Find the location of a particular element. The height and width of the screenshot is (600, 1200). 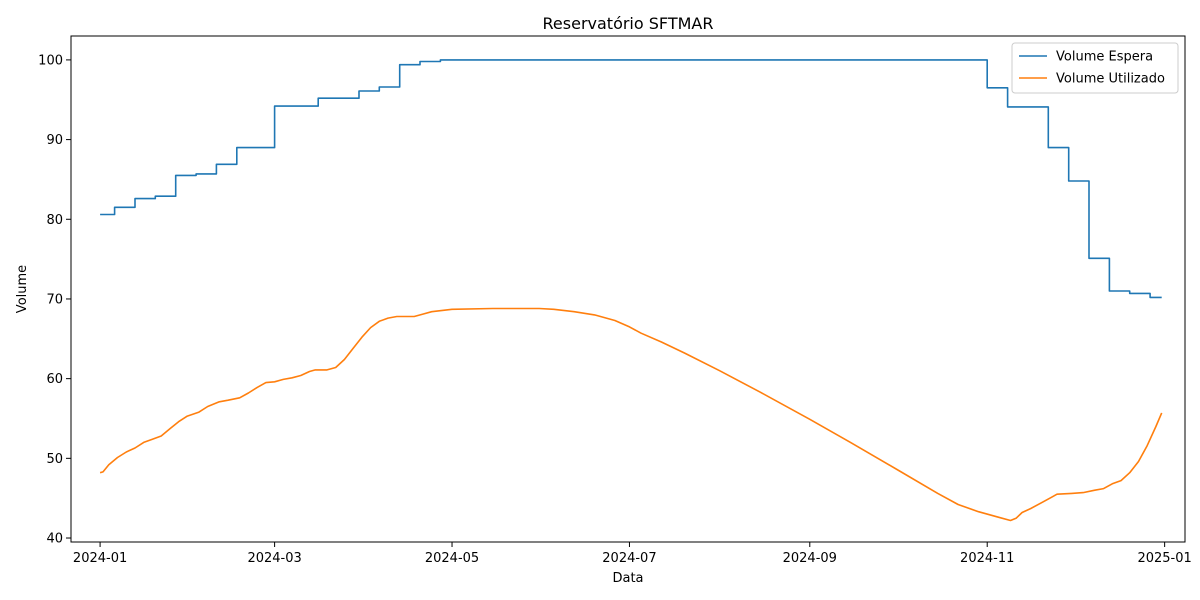

y-tick-label: 80 is located at coordinates (54, 220).